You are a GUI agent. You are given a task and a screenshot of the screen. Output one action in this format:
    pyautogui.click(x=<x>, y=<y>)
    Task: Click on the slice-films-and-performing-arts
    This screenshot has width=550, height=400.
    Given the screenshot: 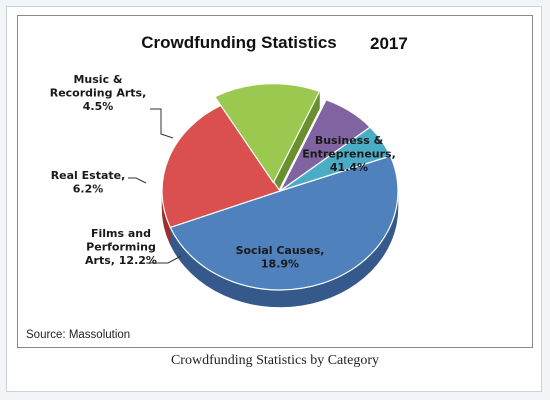 What is the action you would take?
    pyautogui.click(x=267, y=133)
    